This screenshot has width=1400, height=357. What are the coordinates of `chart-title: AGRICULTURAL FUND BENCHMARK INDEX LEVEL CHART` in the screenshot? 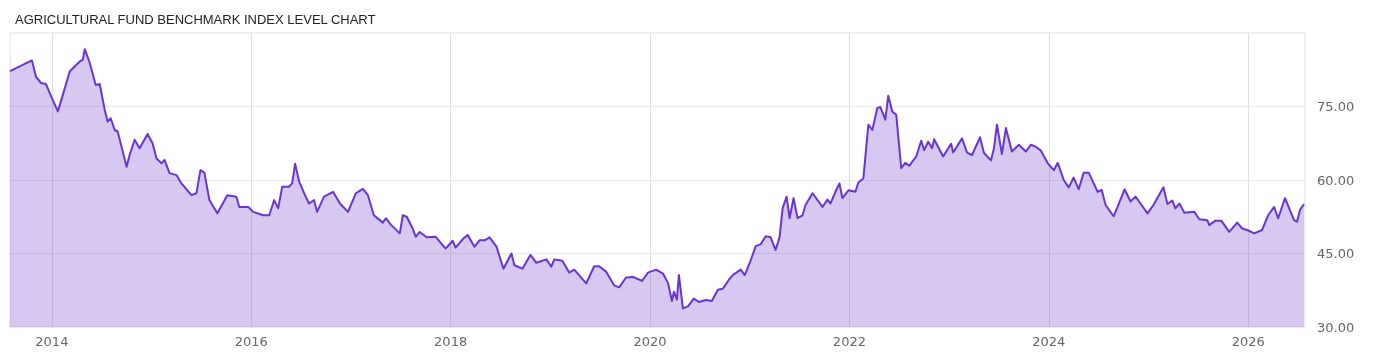 It's located at (195, 19).